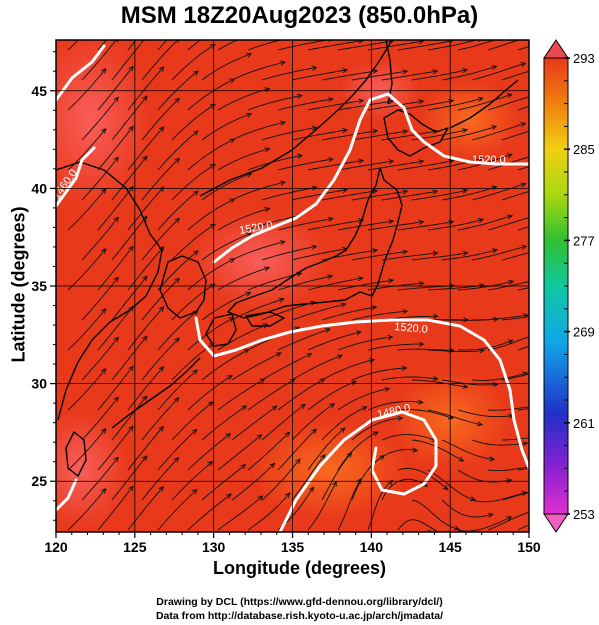 The image size is (599, 625). What do you see at coordinates (39, 286) in the screenshot?
I see `y-tick-label: 35` at bounding box center [39, 286].